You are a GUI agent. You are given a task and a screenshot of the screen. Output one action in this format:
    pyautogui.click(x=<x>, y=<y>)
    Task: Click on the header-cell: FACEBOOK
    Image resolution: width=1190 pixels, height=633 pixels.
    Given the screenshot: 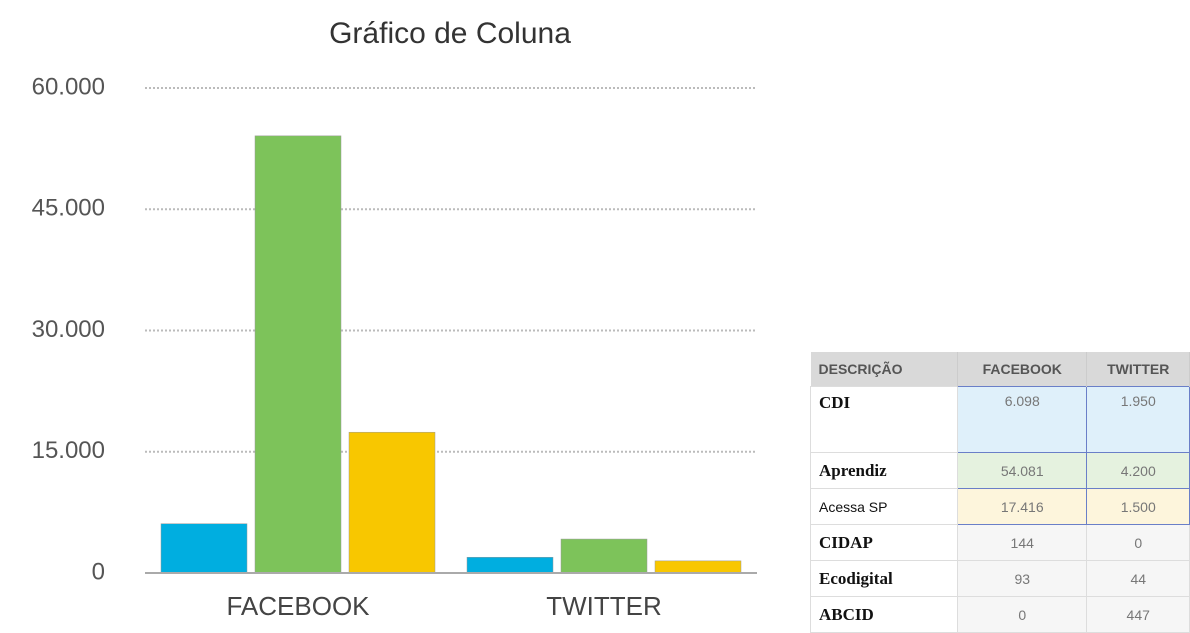 What is the action you would take?
    pyautogui.click(x=1022, y=369)
    